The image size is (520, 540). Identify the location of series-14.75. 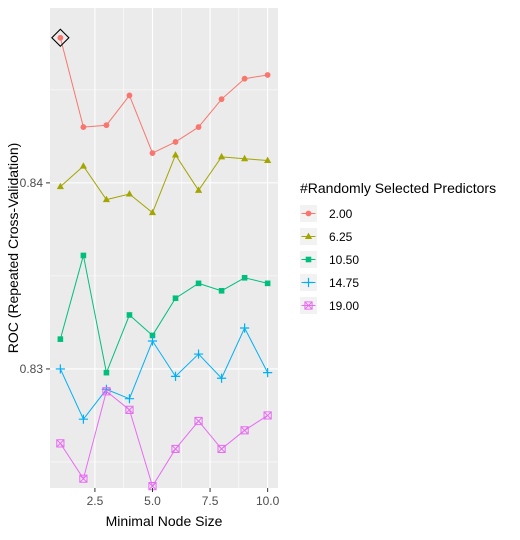
(164, 373).